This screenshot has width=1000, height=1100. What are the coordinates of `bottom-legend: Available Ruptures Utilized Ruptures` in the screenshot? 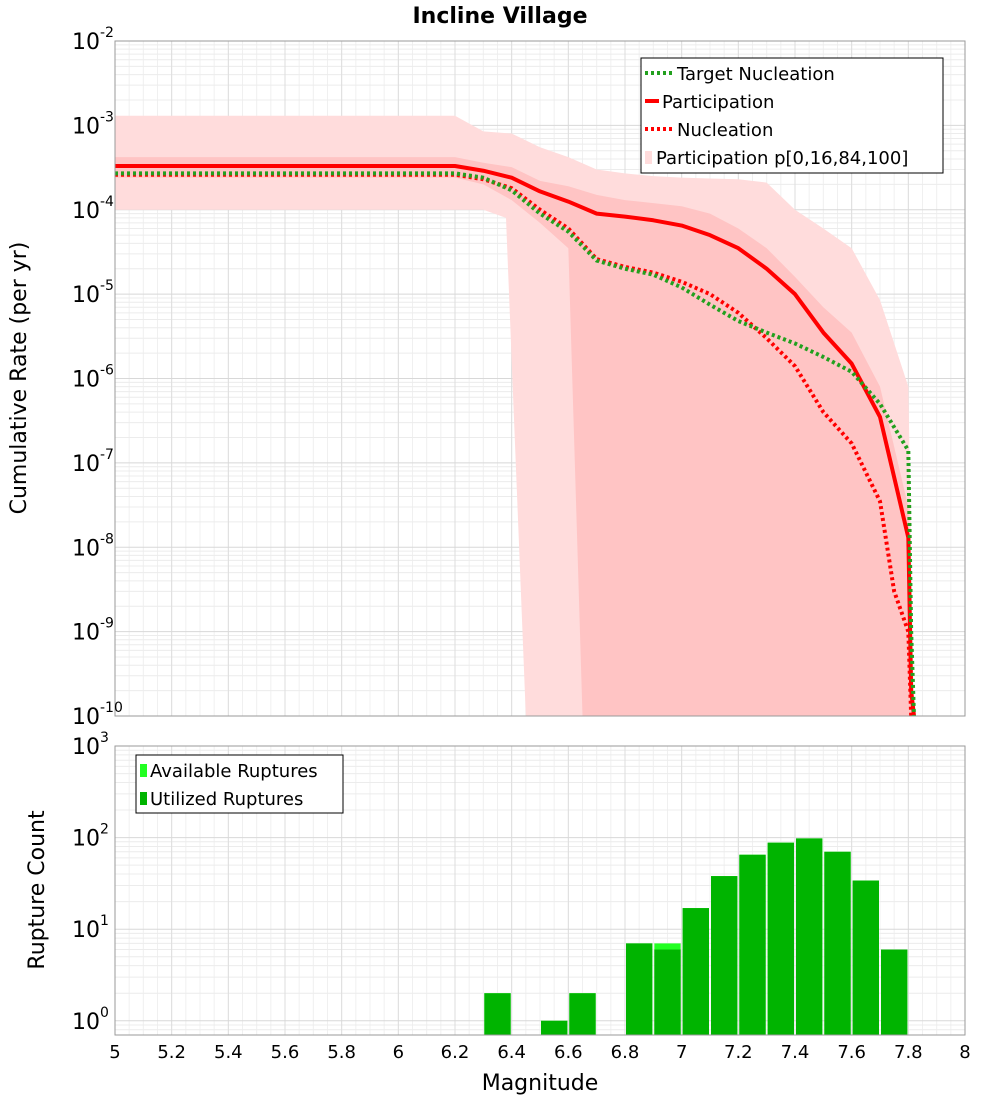 It's located at (239, 784).